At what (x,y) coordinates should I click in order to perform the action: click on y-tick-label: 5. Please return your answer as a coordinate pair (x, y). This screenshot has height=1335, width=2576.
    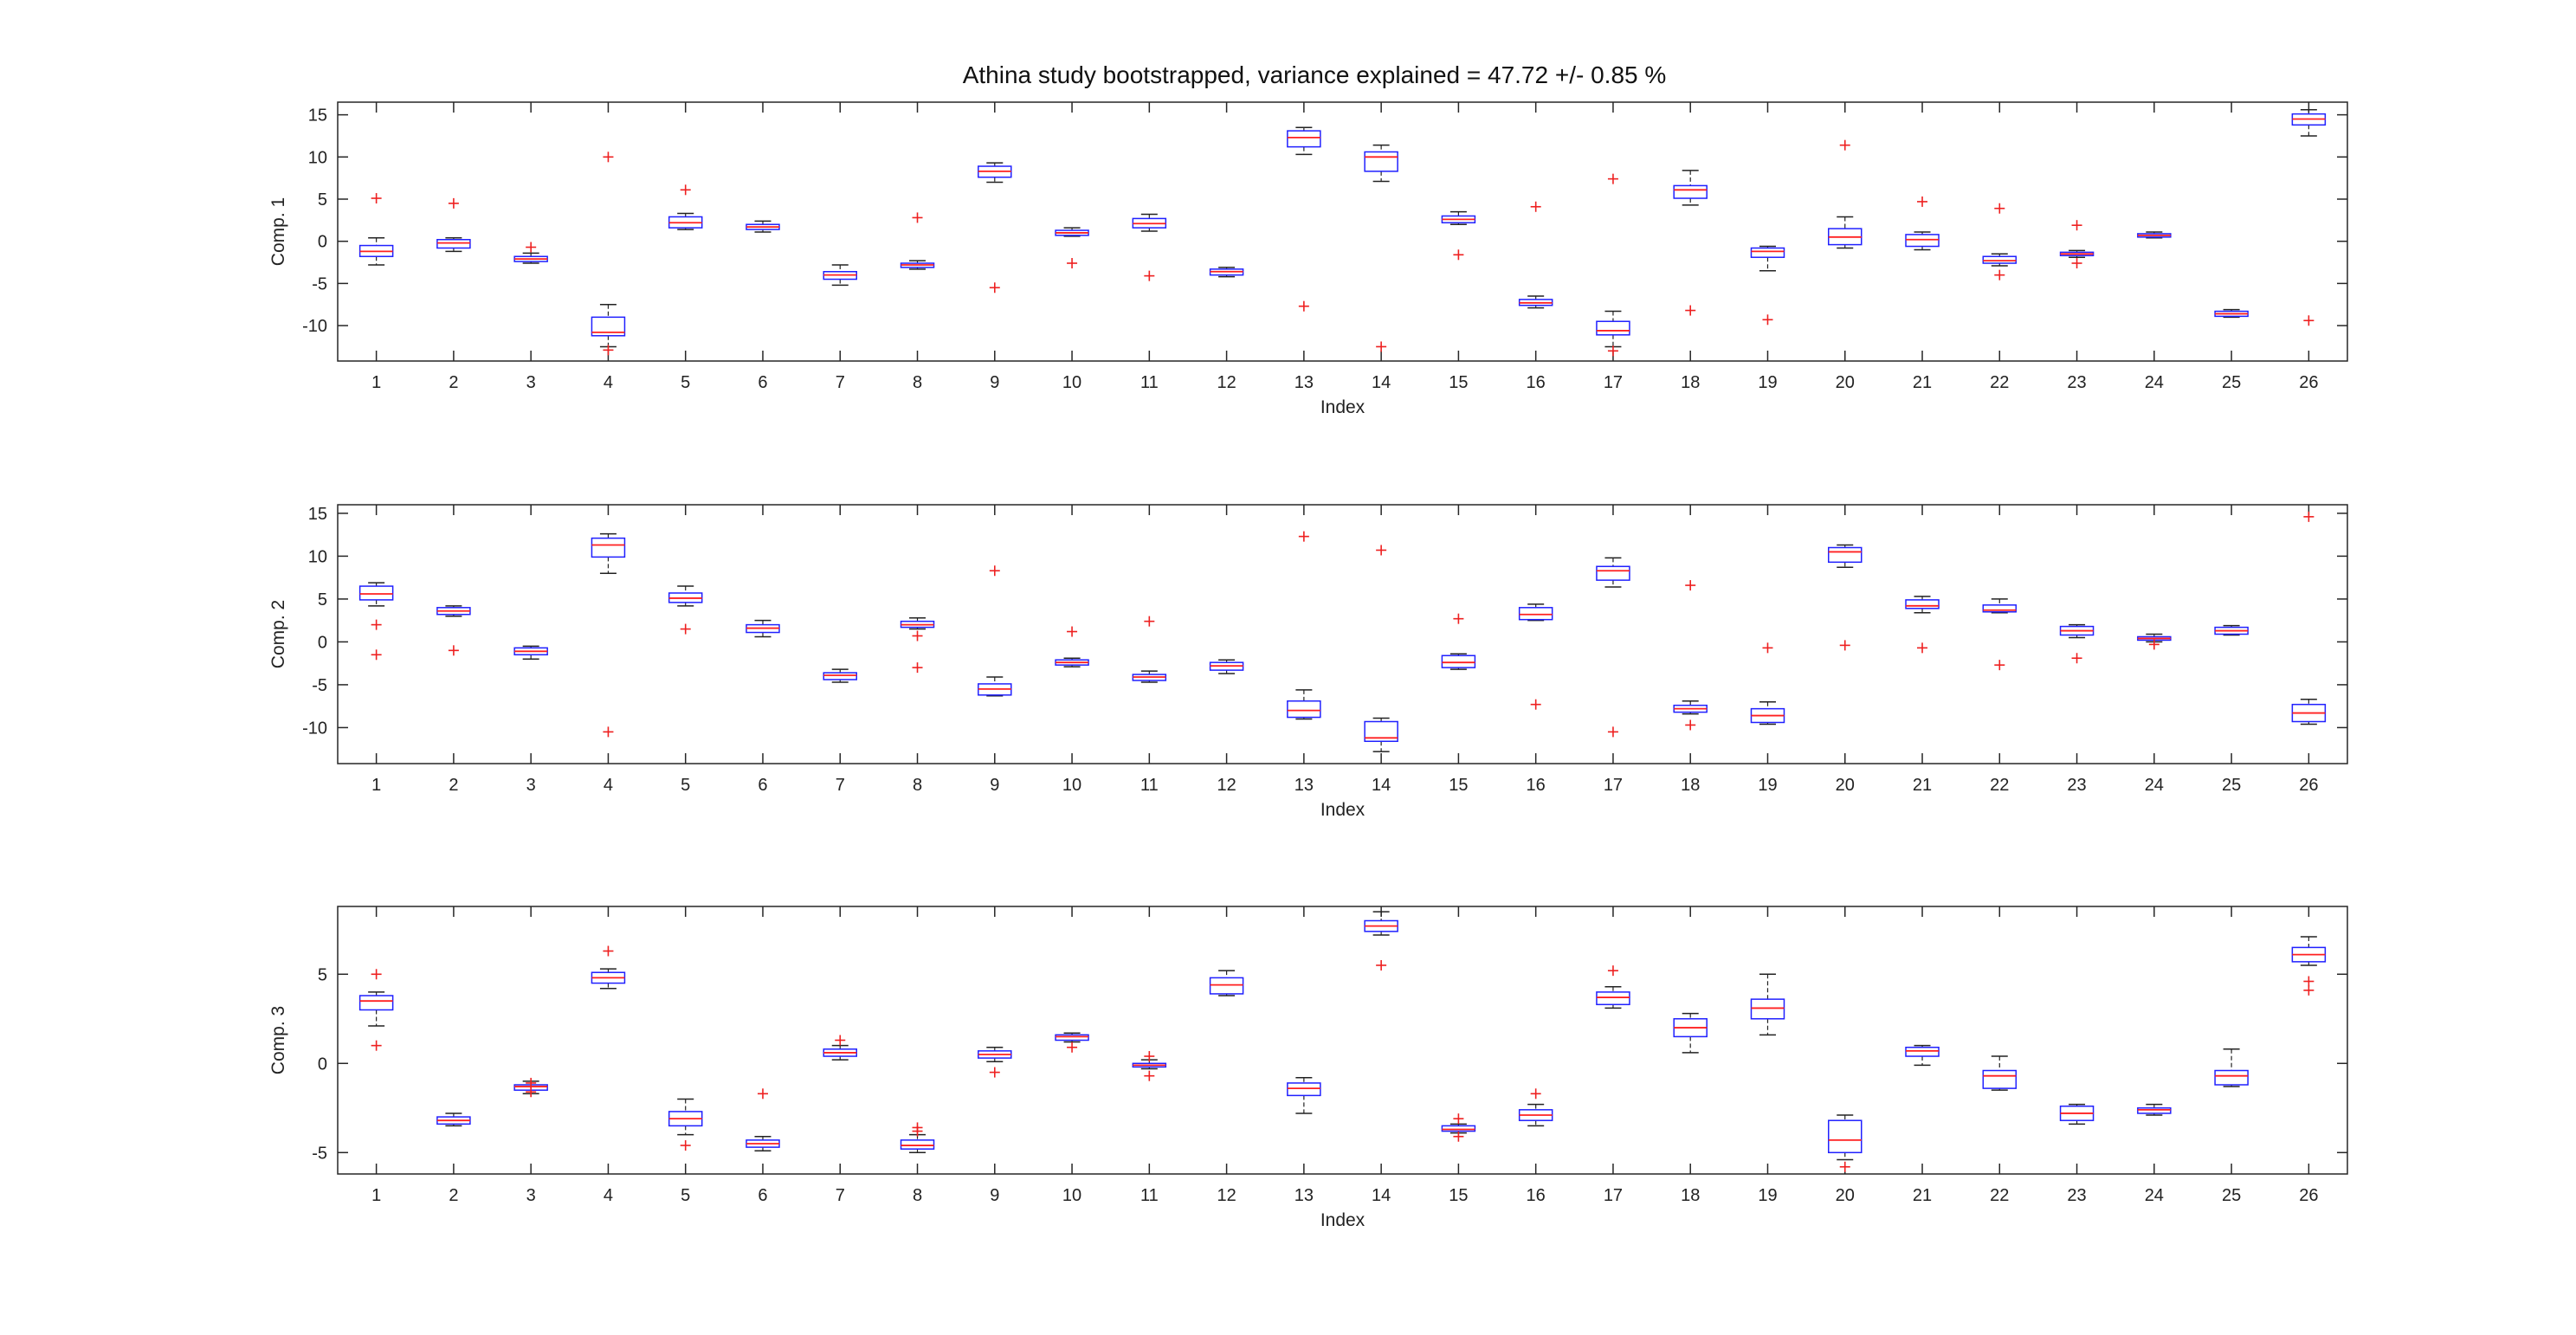
    Looking at the image, I should click on (322, 599).